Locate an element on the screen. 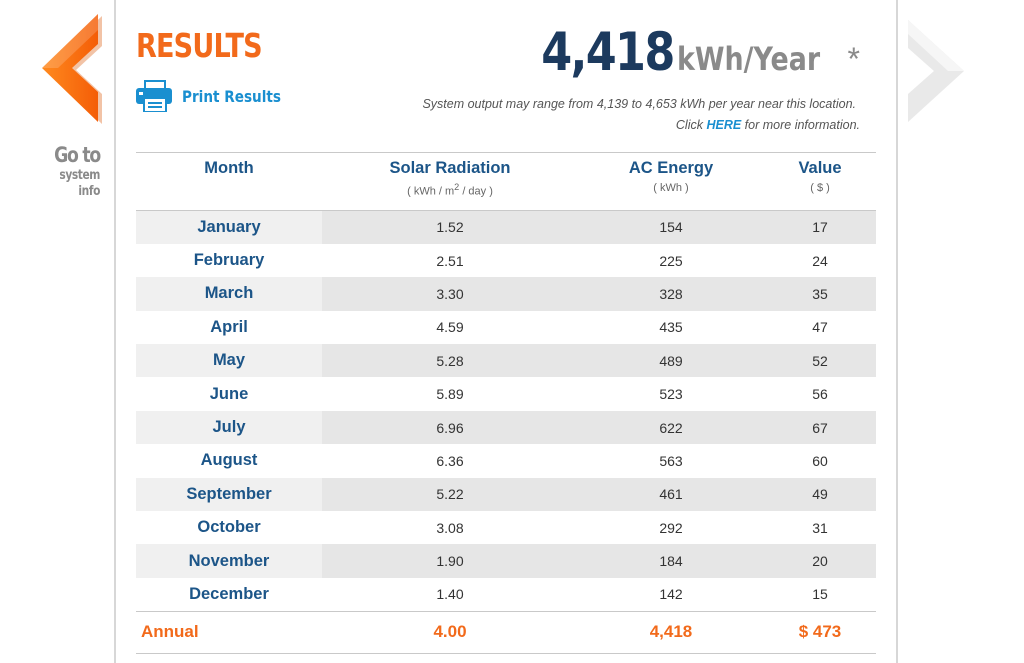  page-title: RESULTS is located at coordinates (199, 45).